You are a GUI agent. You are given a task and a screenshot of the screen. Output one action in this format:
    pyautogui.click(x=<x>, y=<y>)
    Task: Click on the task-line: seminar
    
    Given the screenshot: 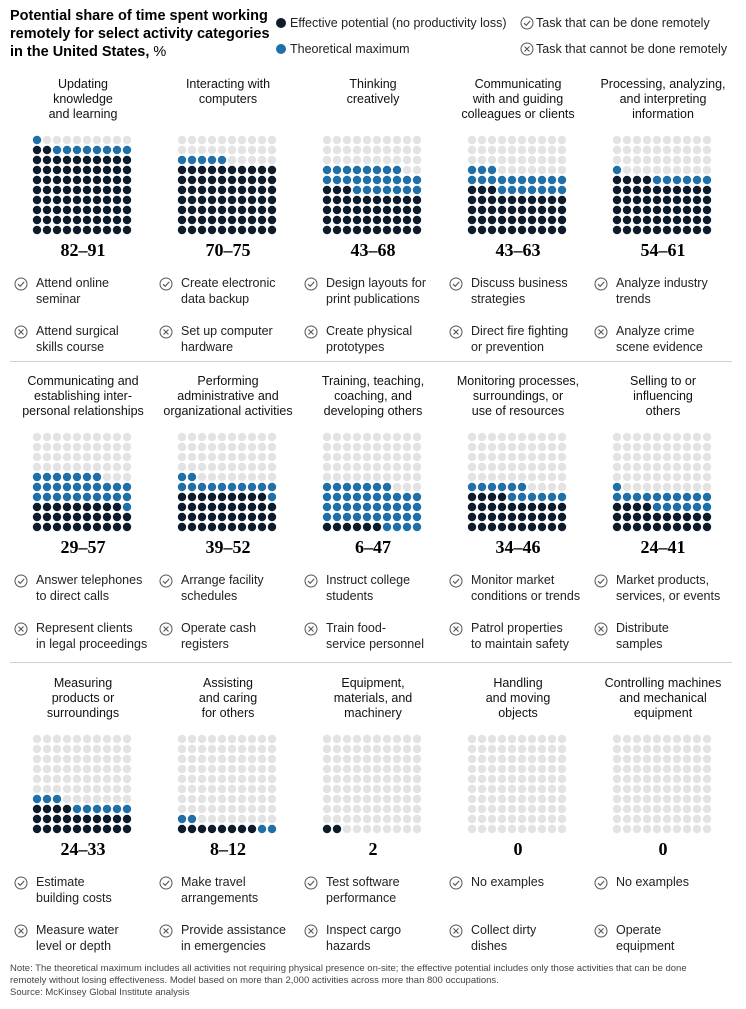 What is the action you would take?
    pyautogui.click(x=58, y=299)
    